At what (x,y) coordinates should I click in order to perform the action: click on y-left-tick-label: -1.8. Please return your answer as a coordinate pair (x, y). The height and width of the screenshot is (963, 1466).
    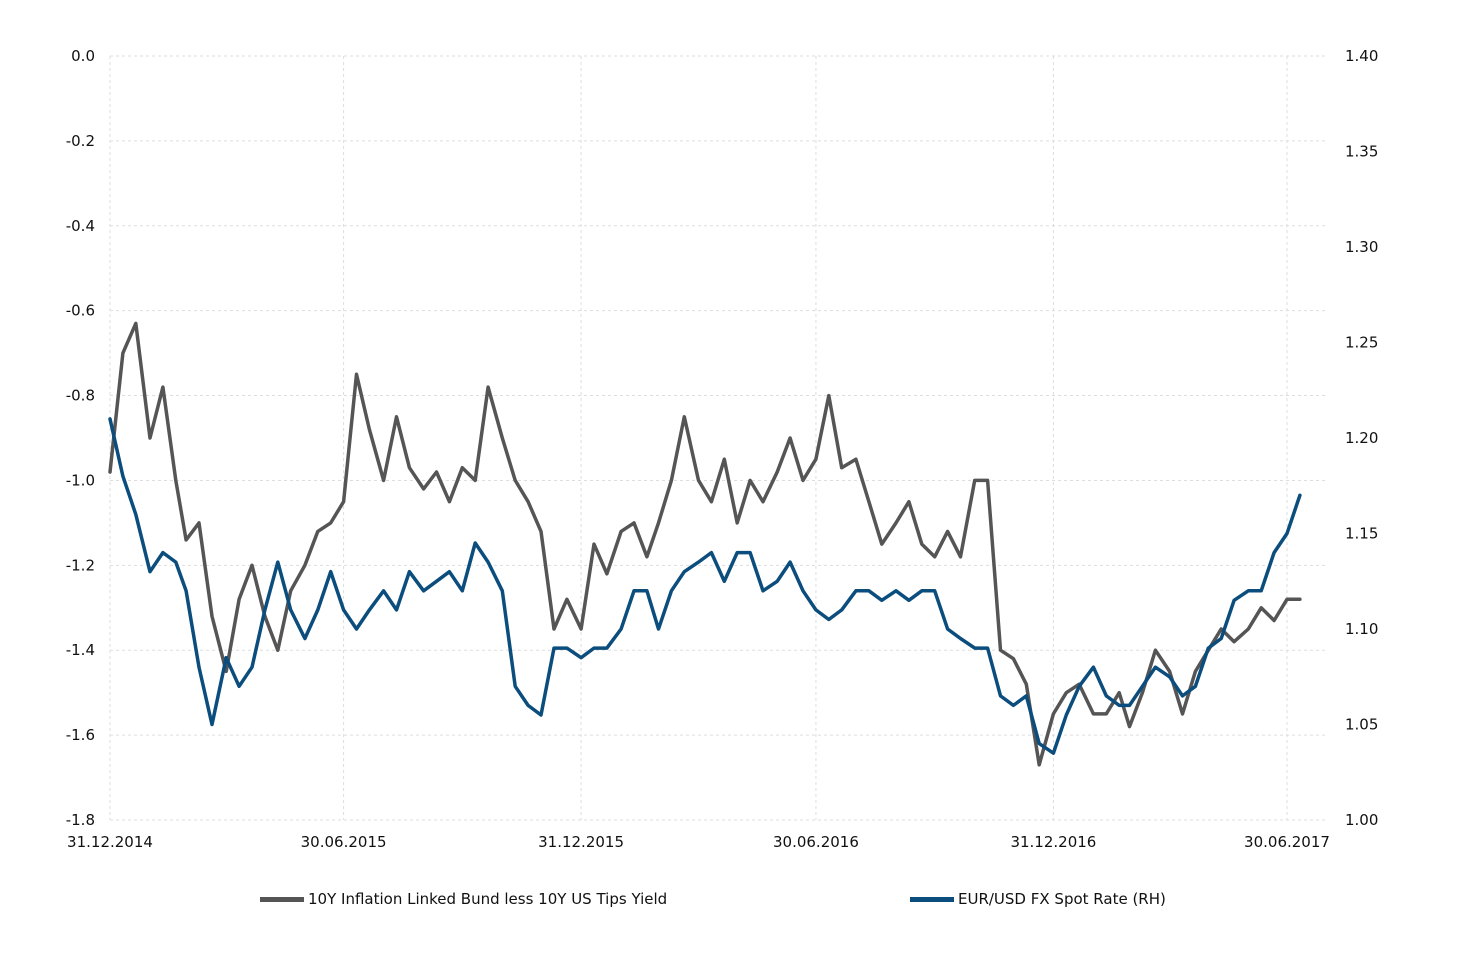
    Looking at the image, I should click on (80, 820).